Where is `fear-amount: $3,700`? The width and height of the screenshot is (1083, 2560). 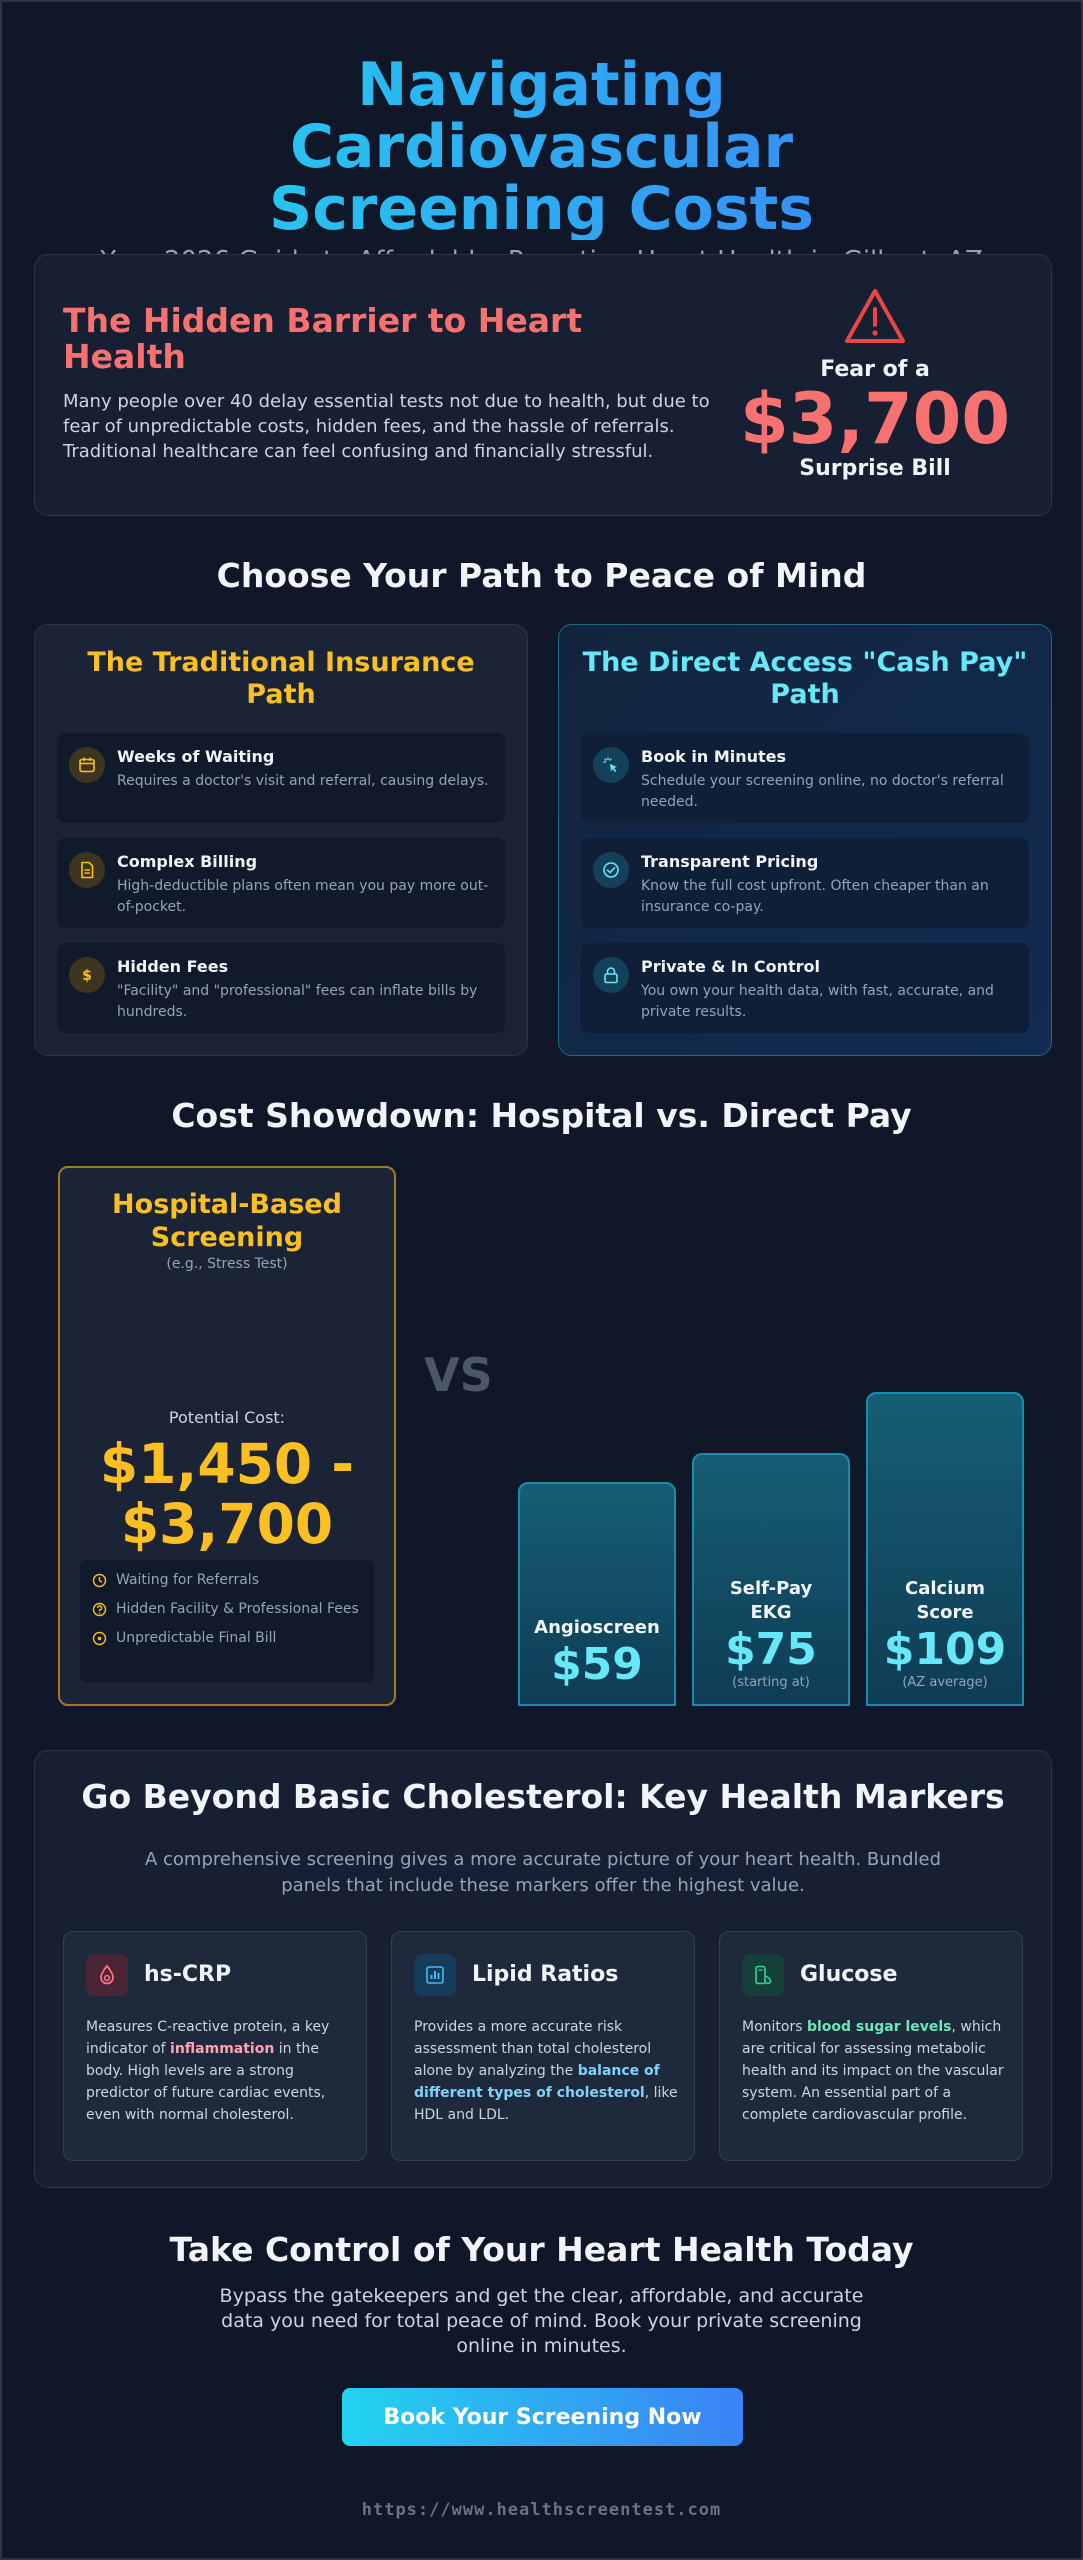 fear-amount: $3,700 is located at coordinates (875, 419).